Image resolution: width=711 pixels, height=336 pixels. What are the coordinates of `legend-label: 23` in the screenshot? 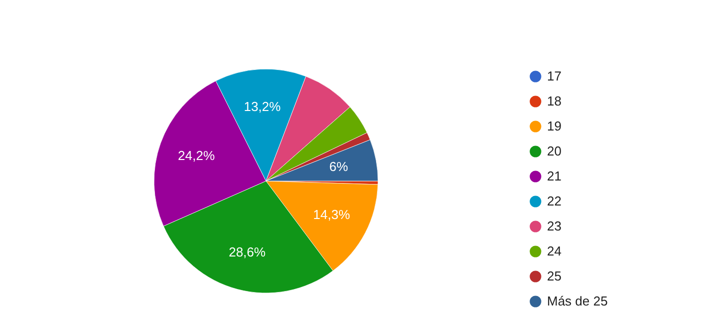 It's located at (554, 226).